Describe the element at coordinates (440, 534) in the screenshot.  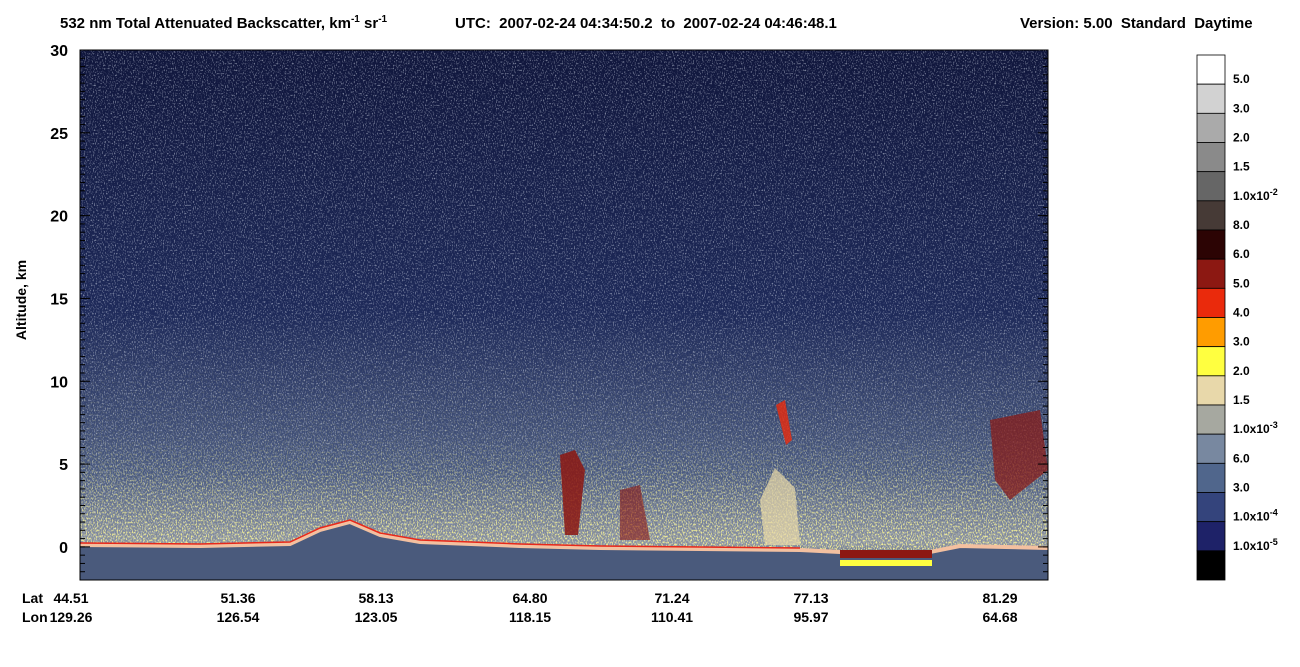
I see `surface-line` at that location.